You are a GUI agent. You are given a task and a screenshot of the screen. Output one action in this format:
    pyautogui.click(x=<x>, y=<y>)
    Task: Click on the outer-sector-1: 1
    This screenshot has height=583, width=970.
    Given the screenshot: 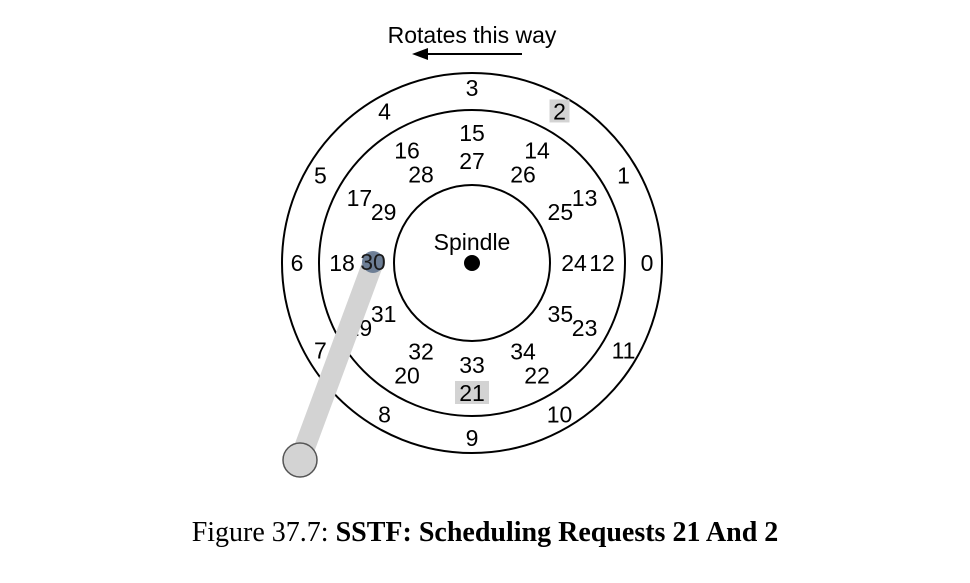 What is the action you would take?
    pyautogui.click(x=623, y=176)
    